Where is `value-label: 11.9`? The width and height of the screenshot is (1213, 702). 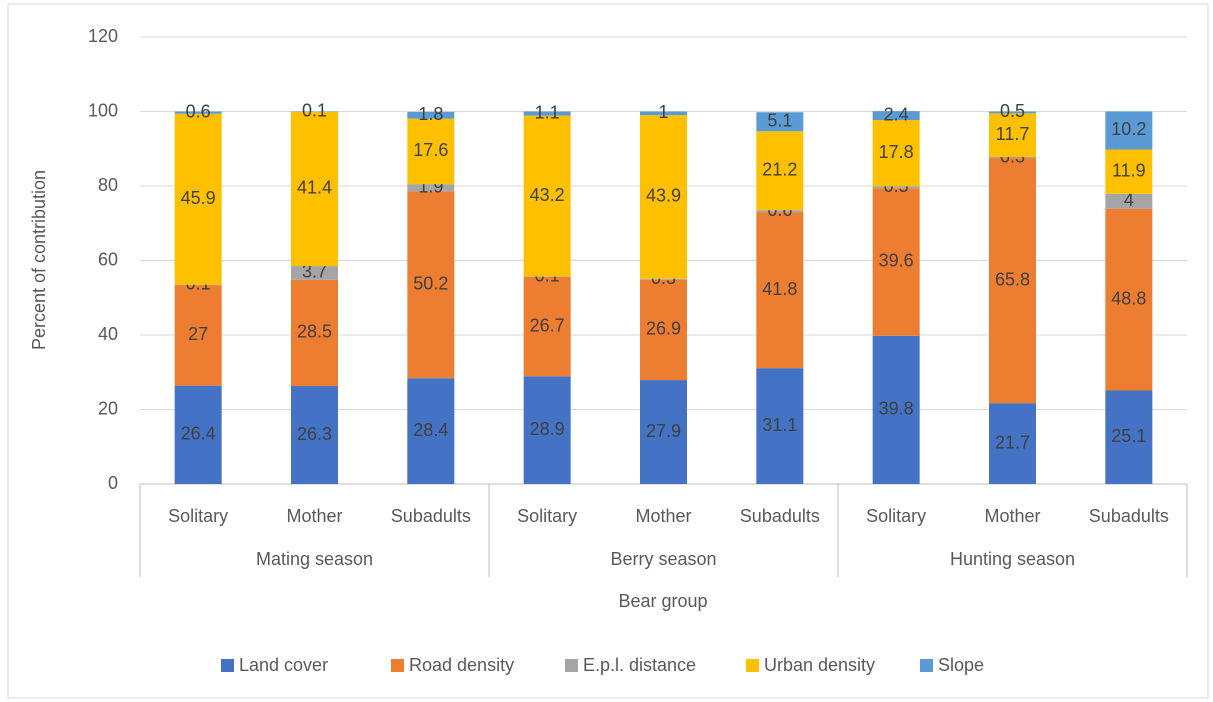
value-label: 11.9 is located at coordinates (1129, 170).